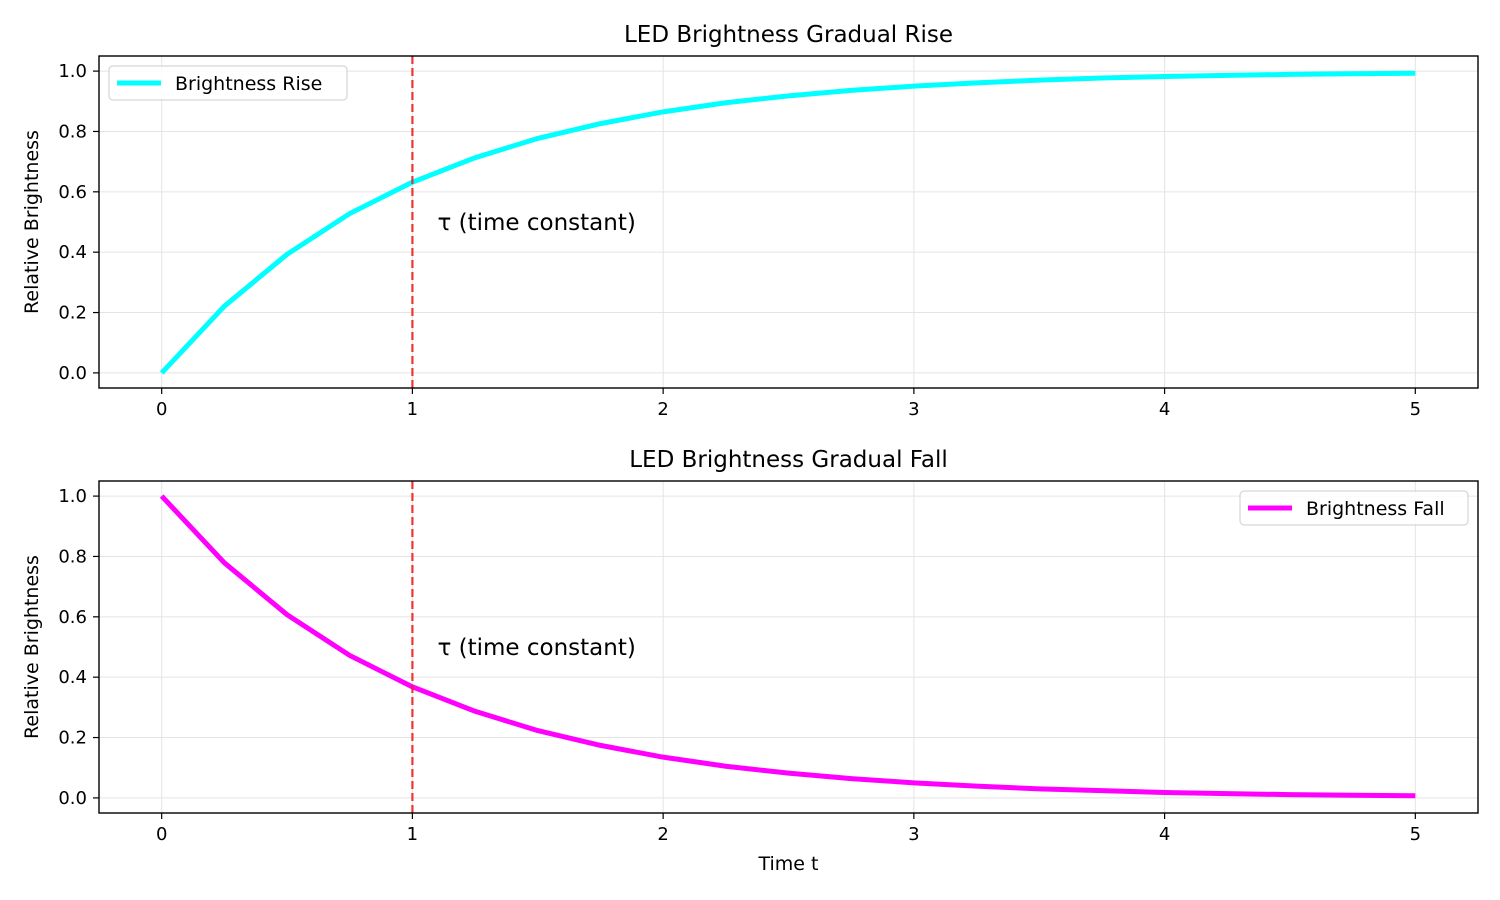  What do you see at coordinates (788, 864) in the screenshot?
I see `x-axis-label: Time t` at bounding box center [788, 864].